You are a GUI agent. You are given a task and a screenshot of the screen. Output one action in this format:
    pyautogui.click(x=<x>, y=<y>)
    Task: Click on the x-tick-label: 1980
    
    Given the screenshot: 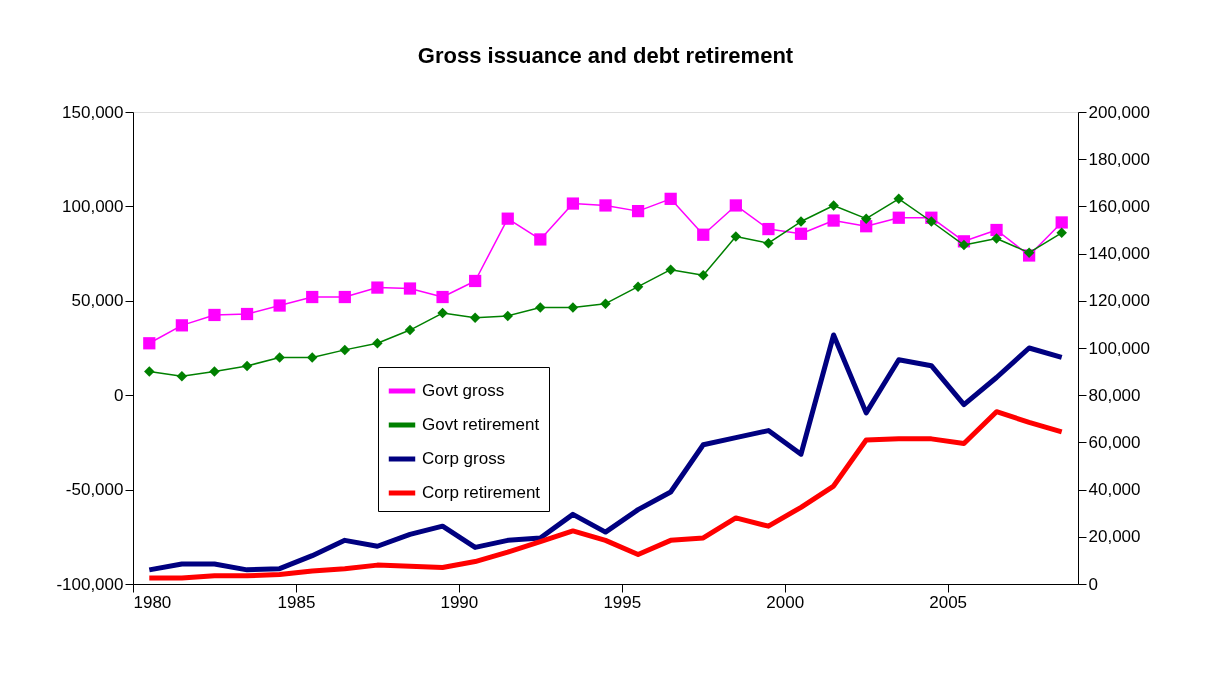 What is the action you would take?
    pyautogui.click(x=152, y=602)
    